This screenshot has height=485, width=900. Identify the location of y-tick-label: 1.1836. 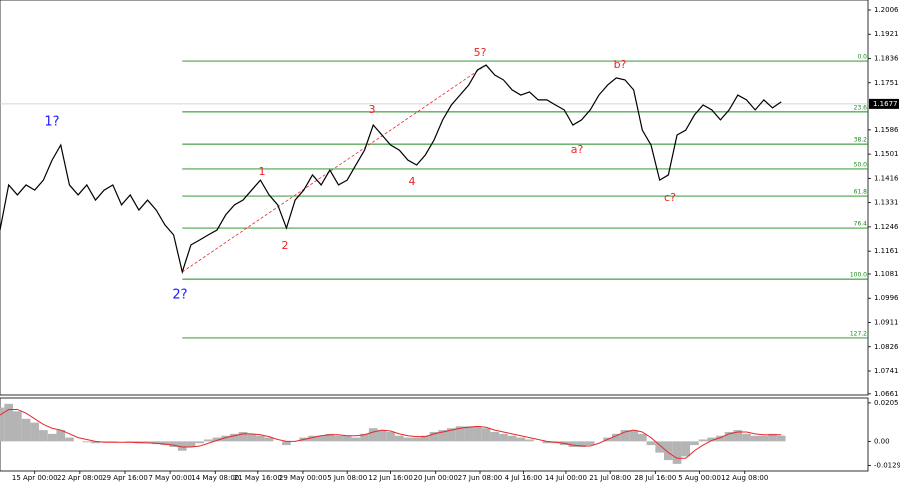
(886, 59).